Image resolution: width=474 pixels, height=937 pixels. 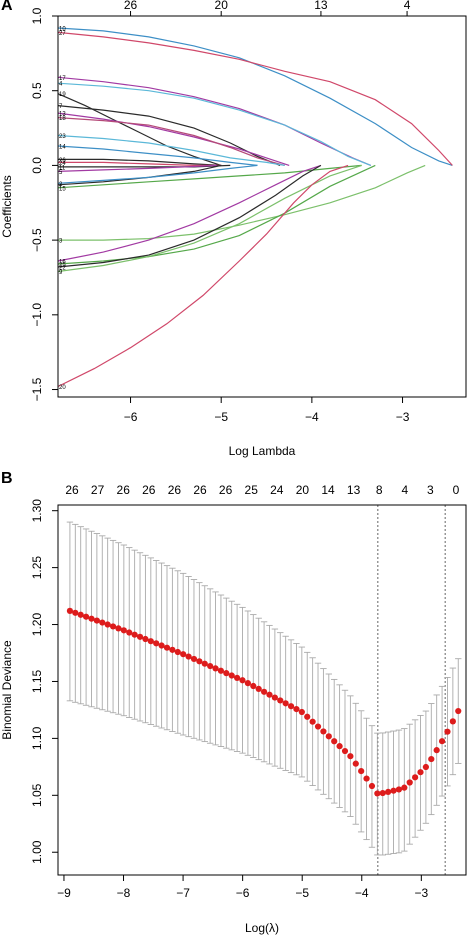 What do you see at coordinates (37, 90) in the screenshot?
I see `y-tick-label: 0.5` at bounding box center [37, 90].